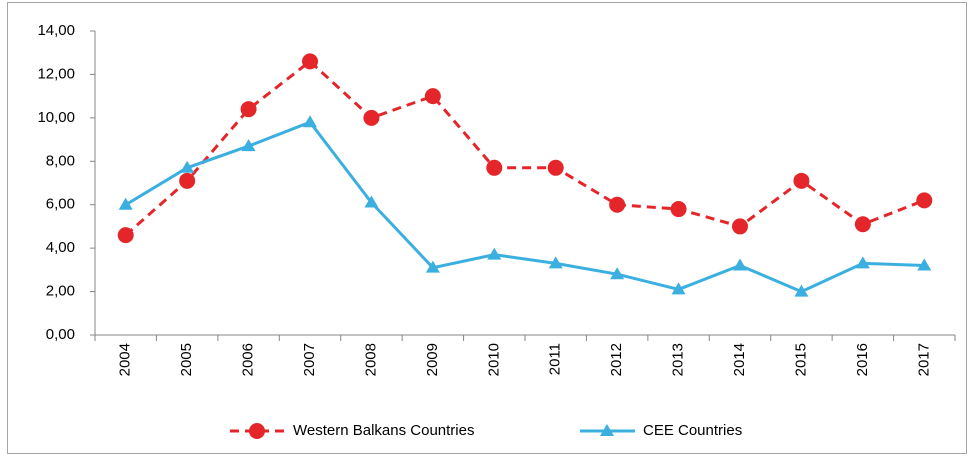 The width and height of the screenshot is (975, 462). What do you see at coordinates (493, 359) in the screenshot?
I see `x-tick-label: 2010` at bounding box center [493, 359].